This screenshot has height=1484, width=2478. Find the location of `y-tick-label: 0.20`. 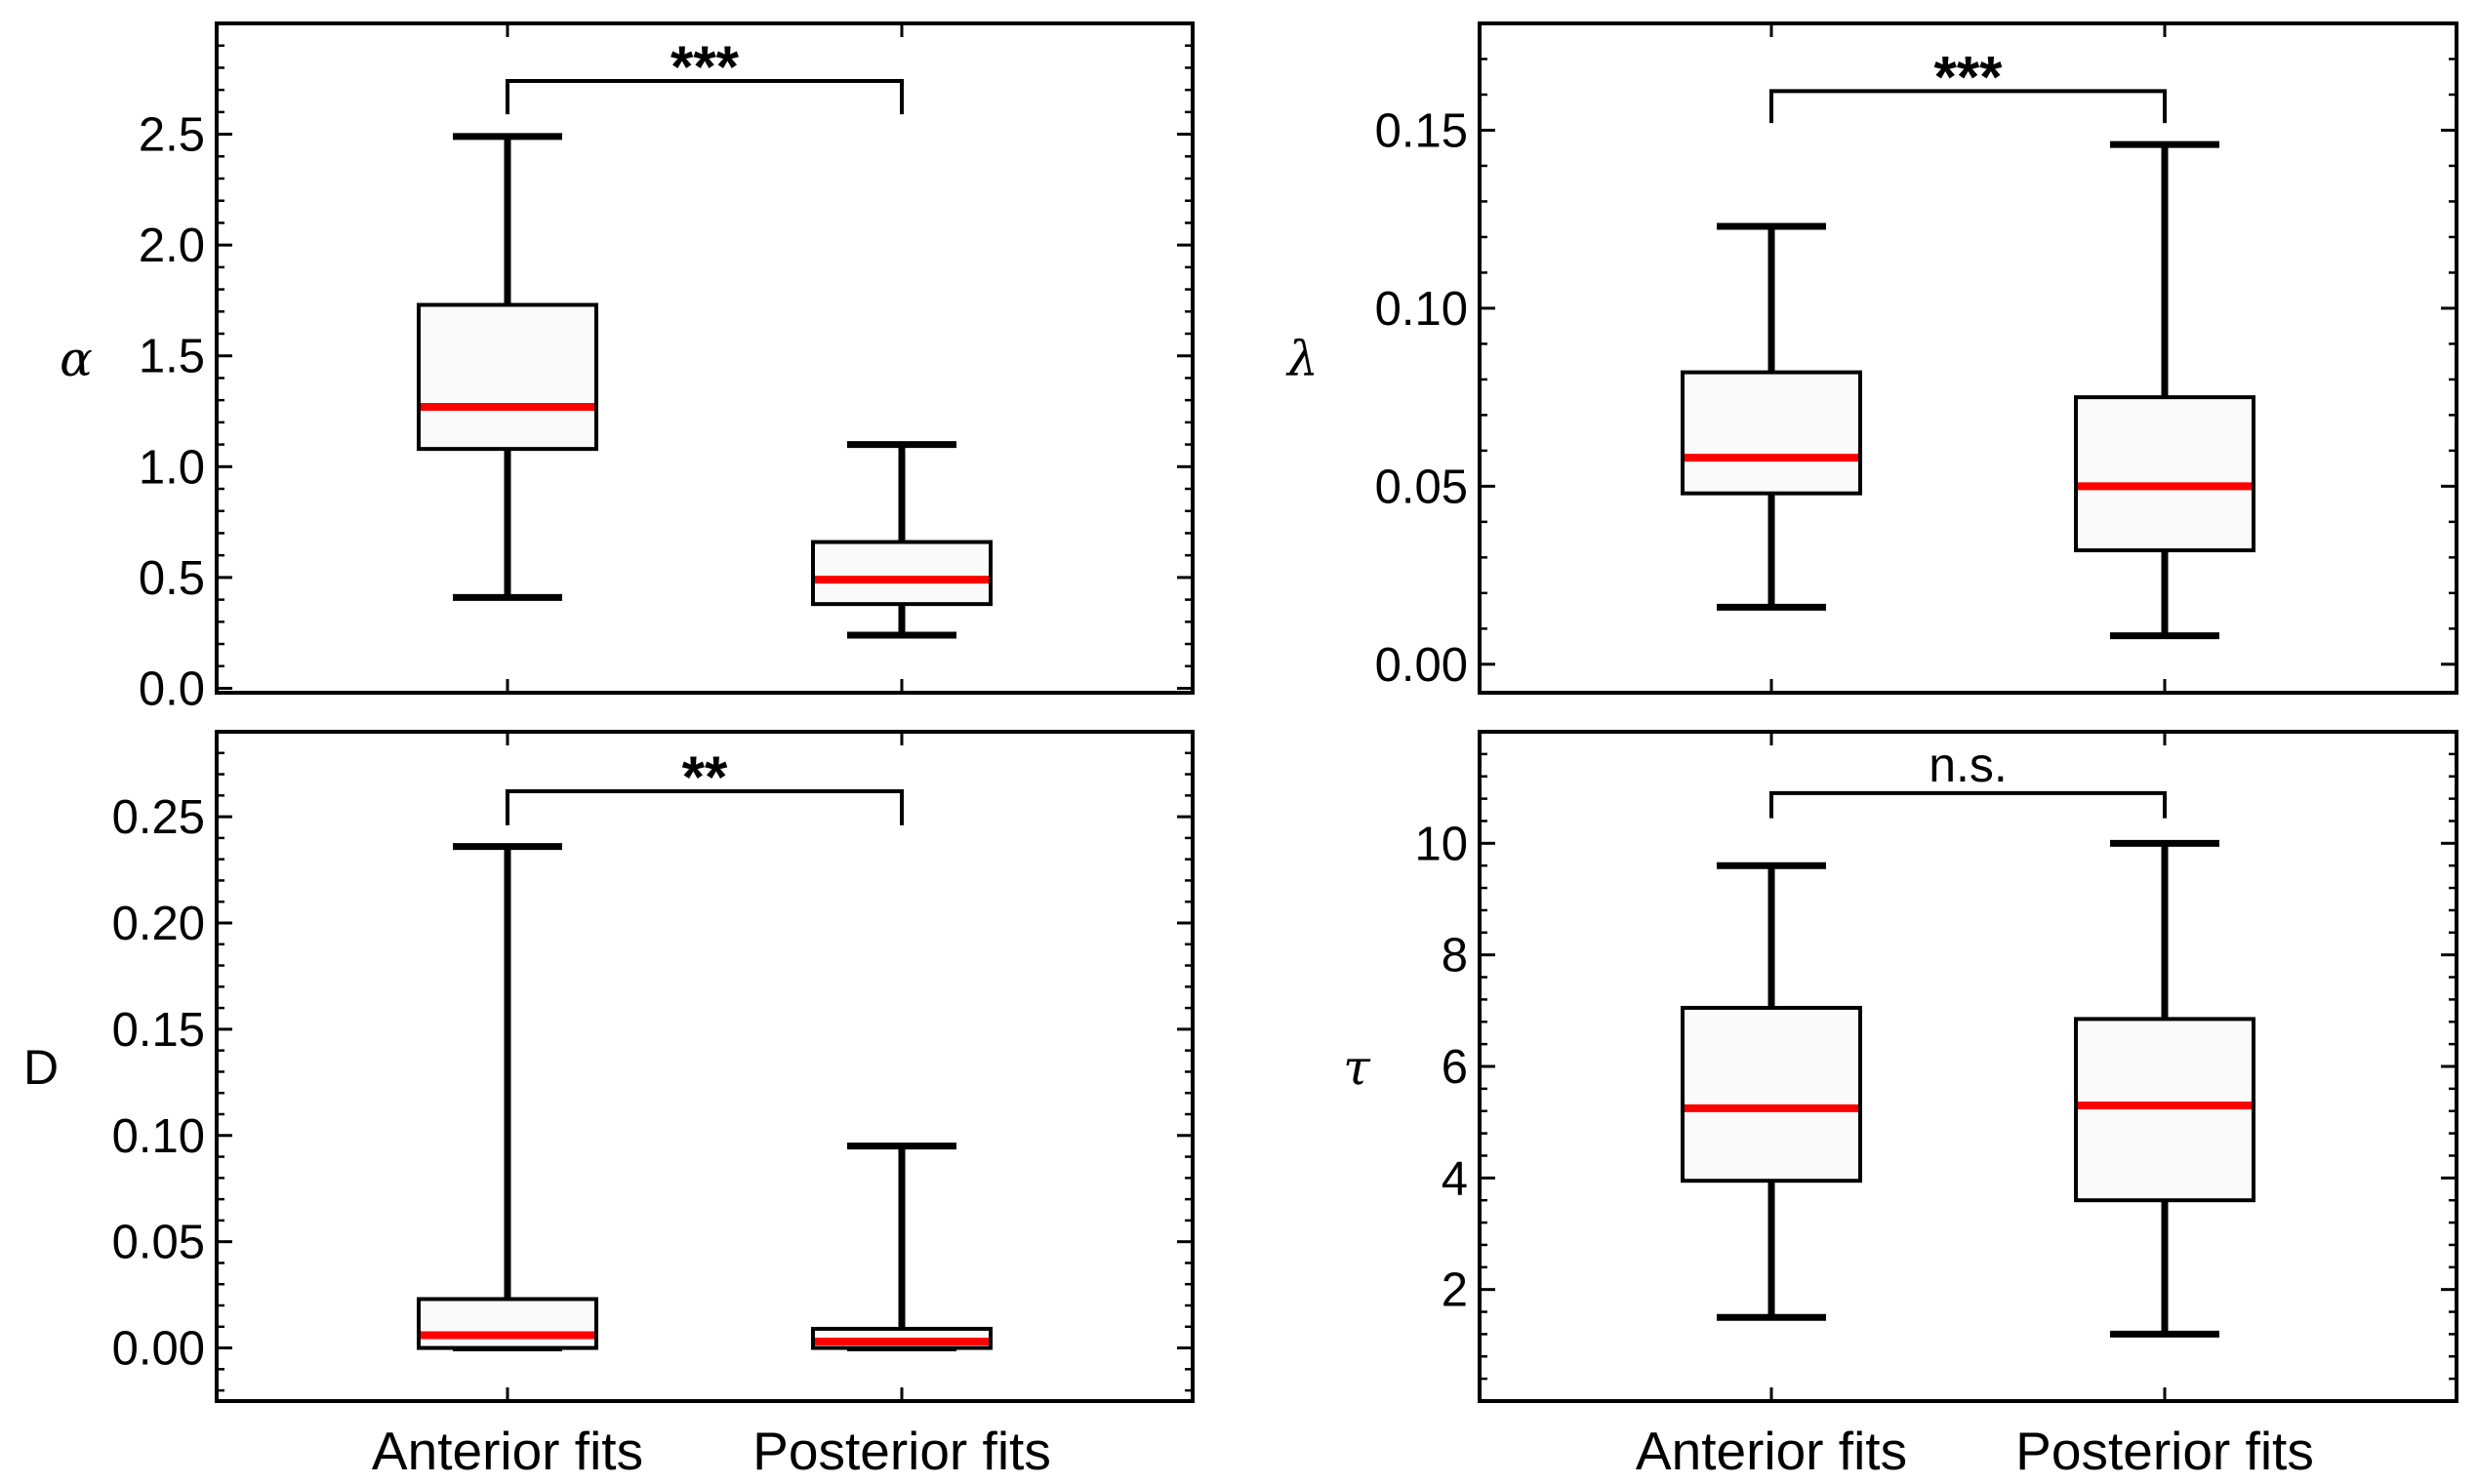

y-tick-label: 0.20 is located at coordinates (158, 924).